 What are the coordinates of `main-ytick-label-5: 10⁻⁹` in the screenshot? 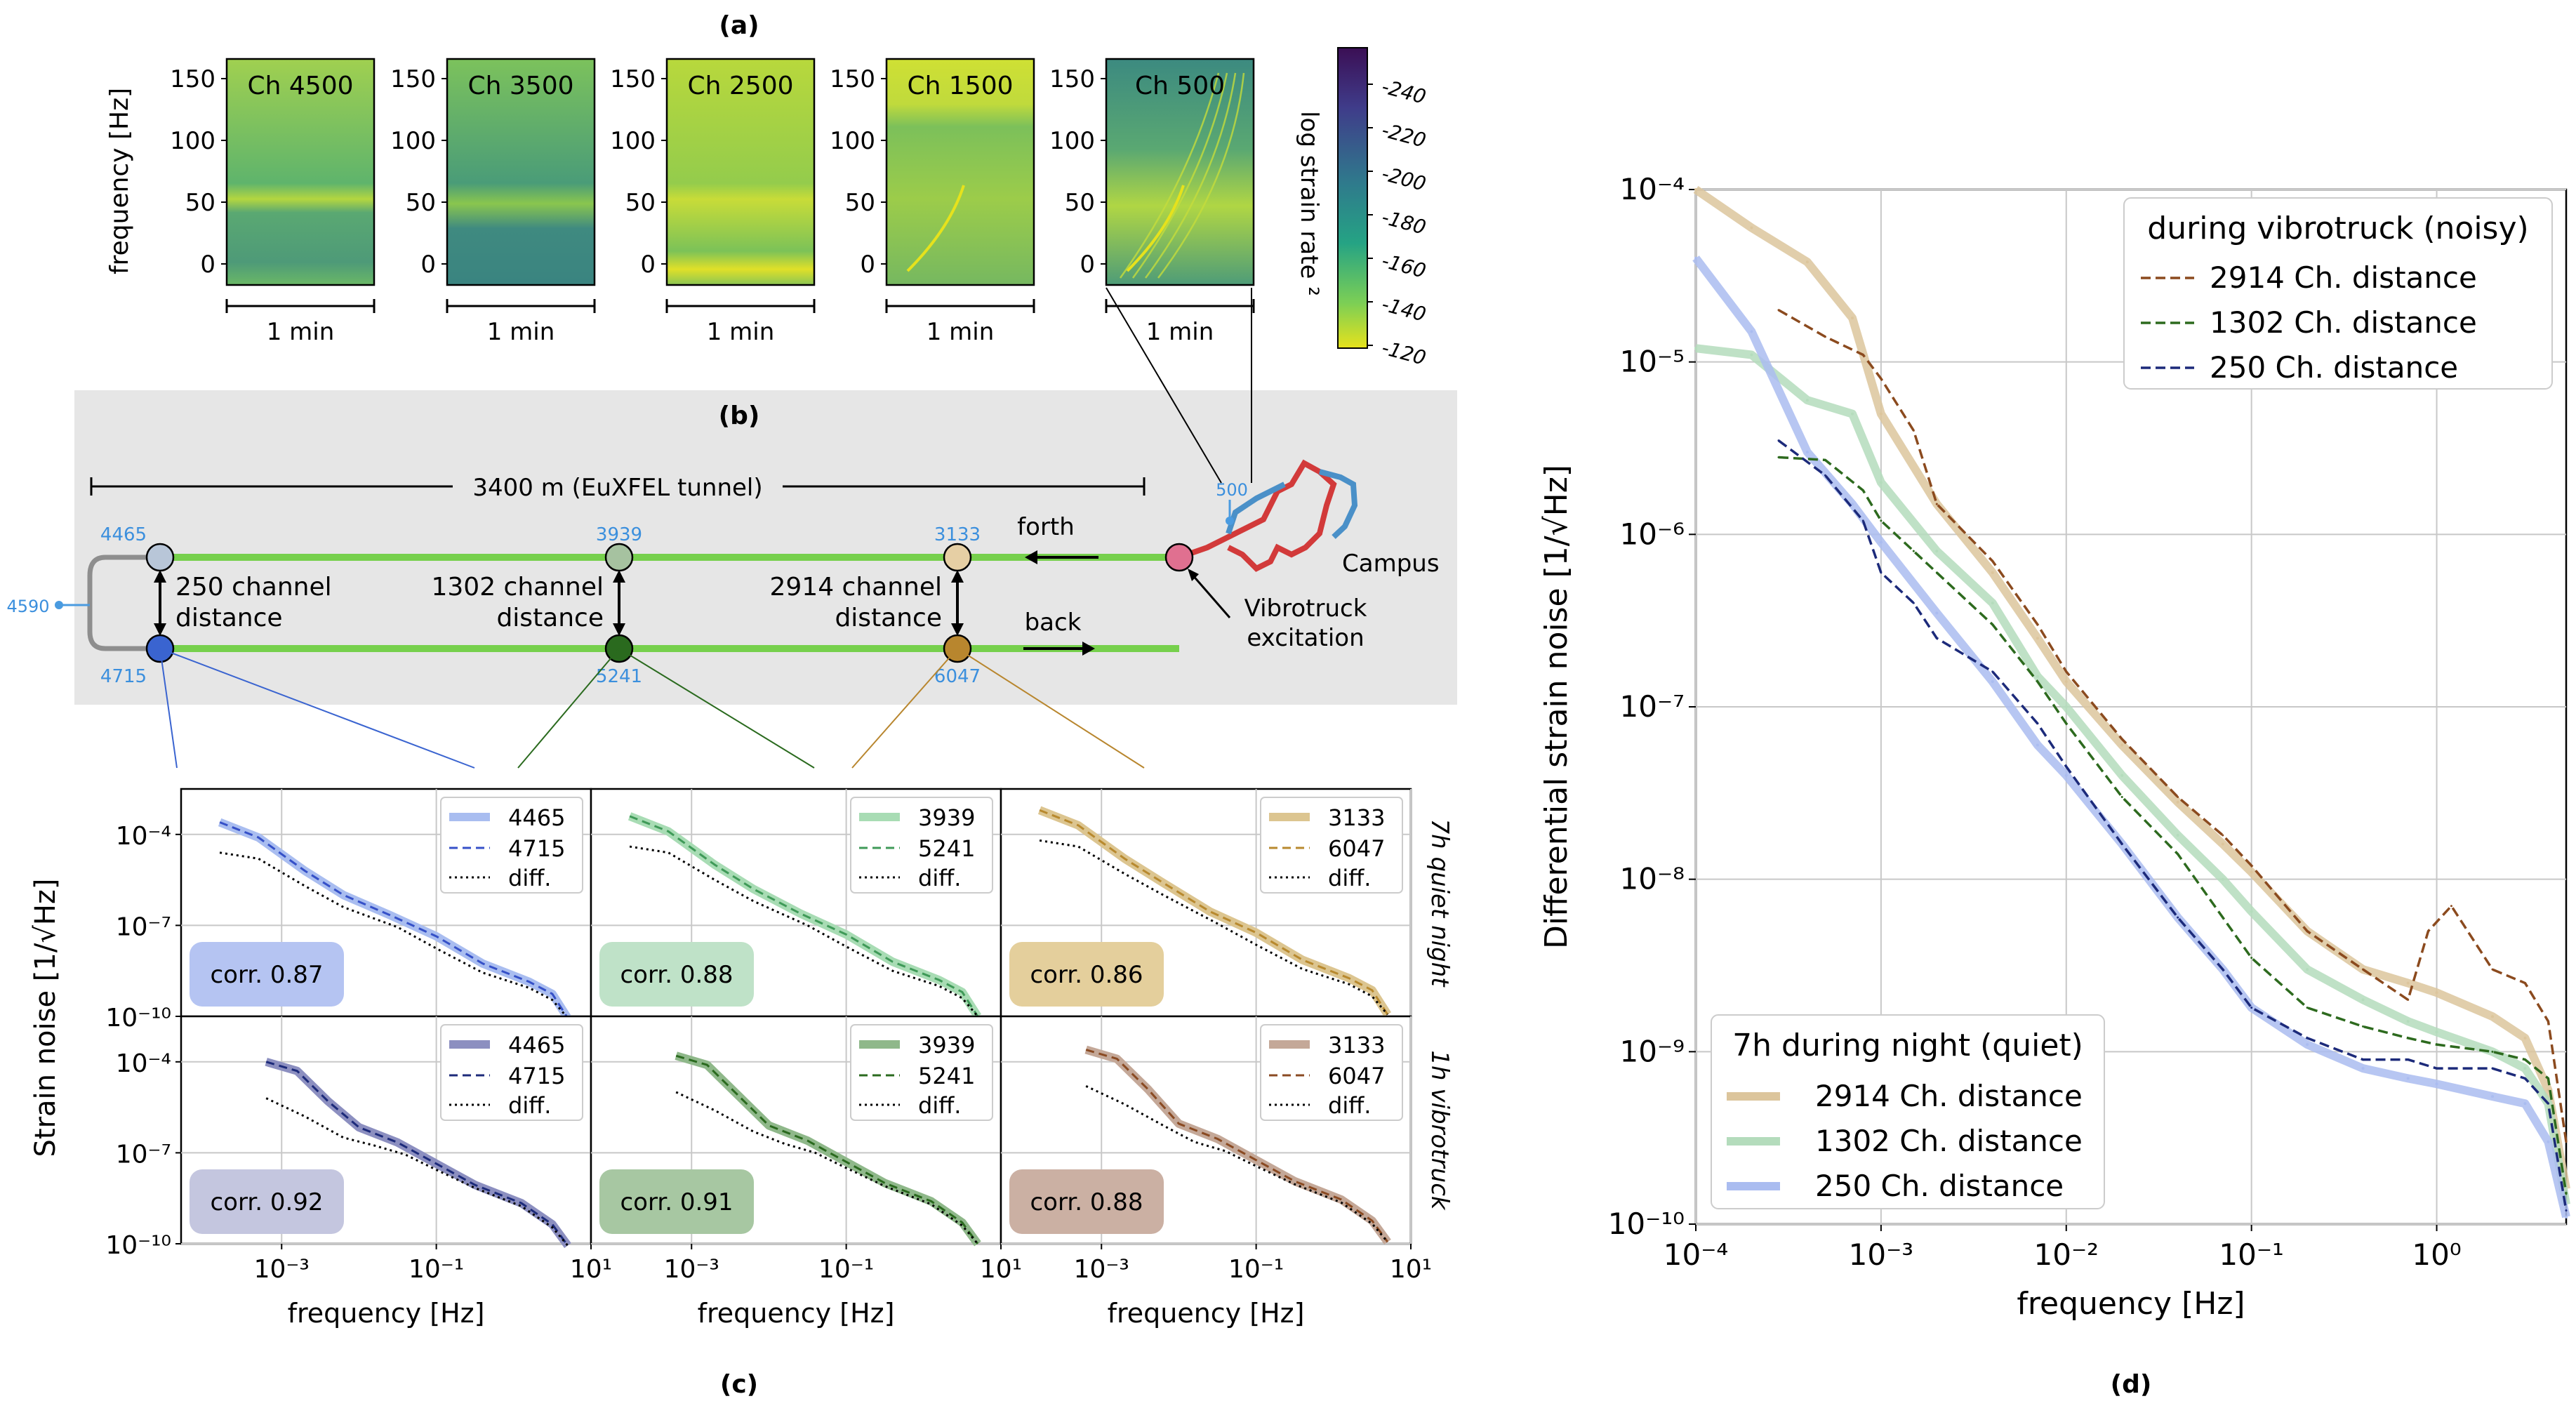 It's located at (1653, 1051).